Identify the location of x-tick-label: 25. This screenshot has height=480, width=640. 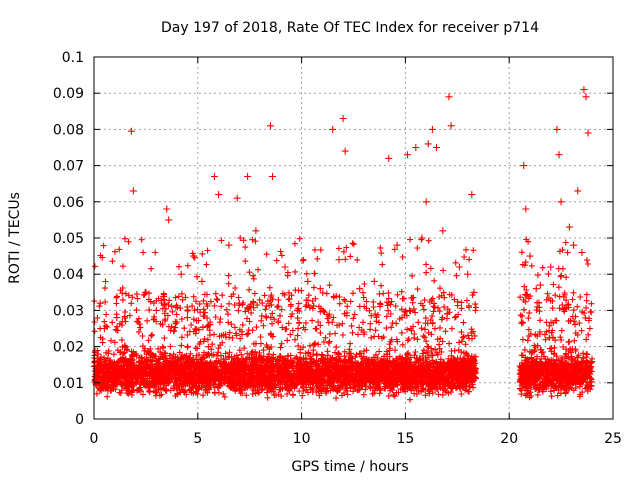
(613, 439).